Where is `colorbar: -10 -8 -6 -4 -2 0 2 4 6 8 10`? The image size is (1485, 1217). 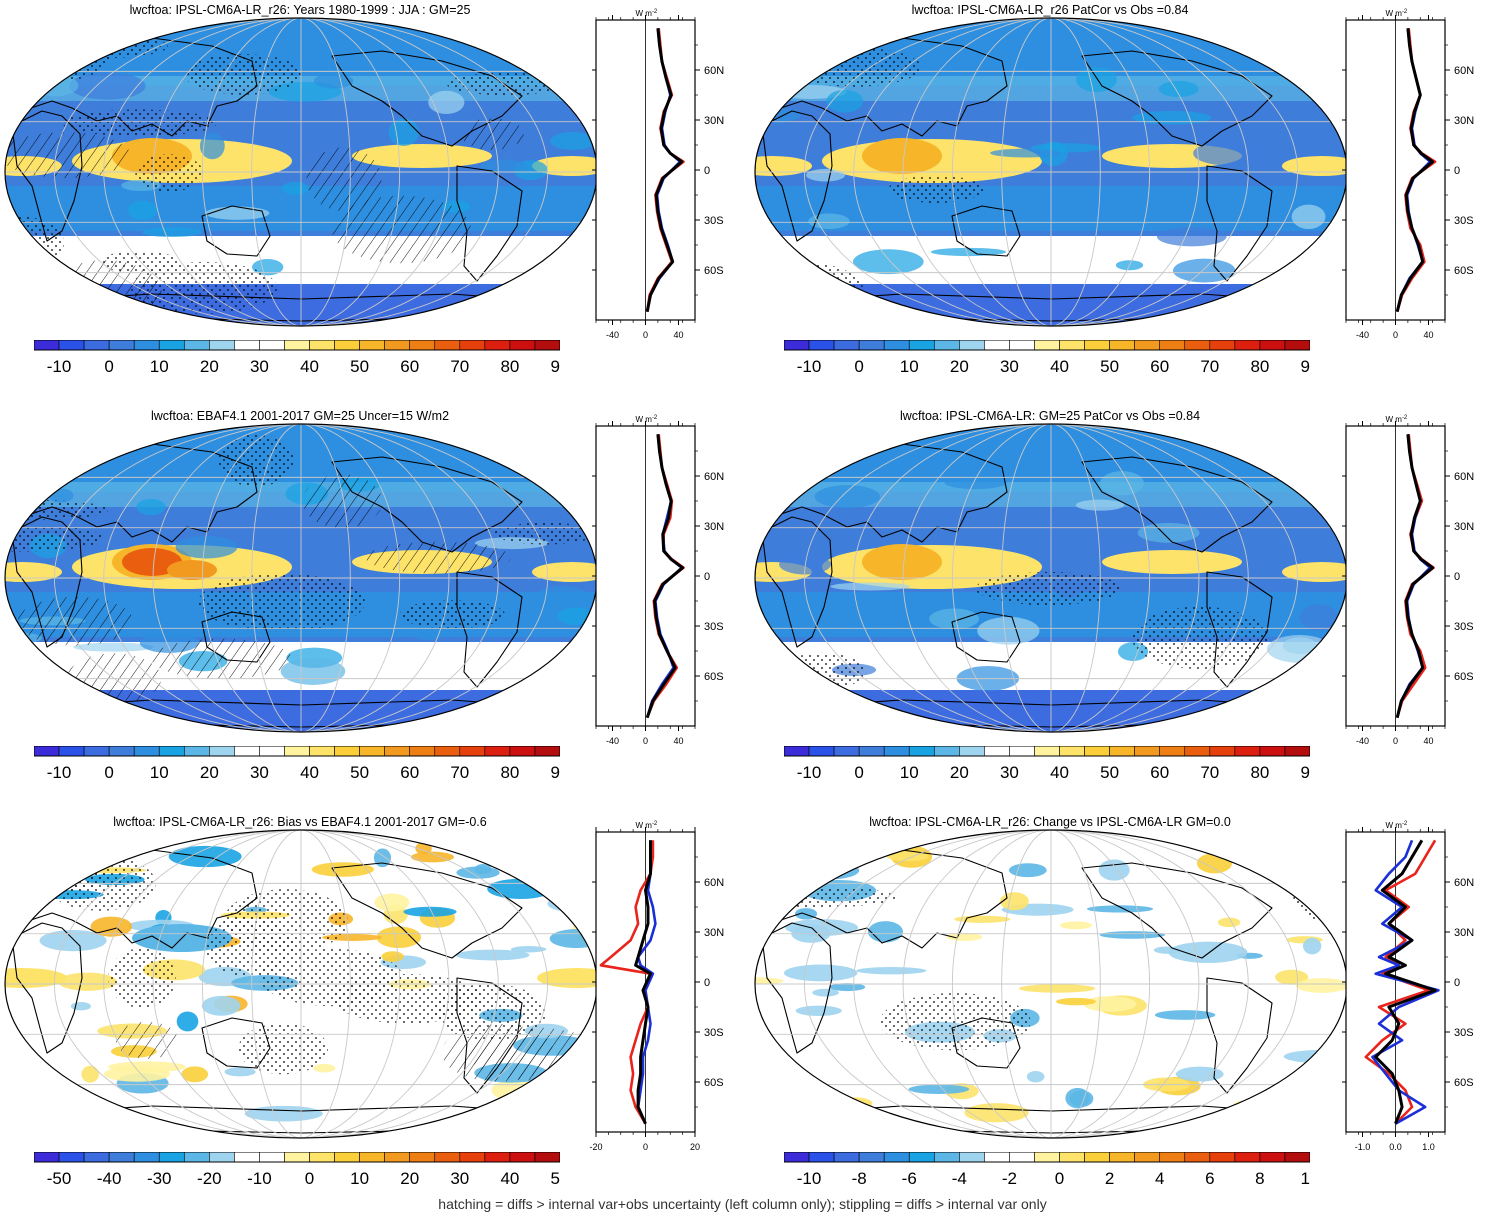
colorbar: -10 -8 -6 -4 -2 0 2 4 6 8 10 is located at coordinates (1051, 1173).